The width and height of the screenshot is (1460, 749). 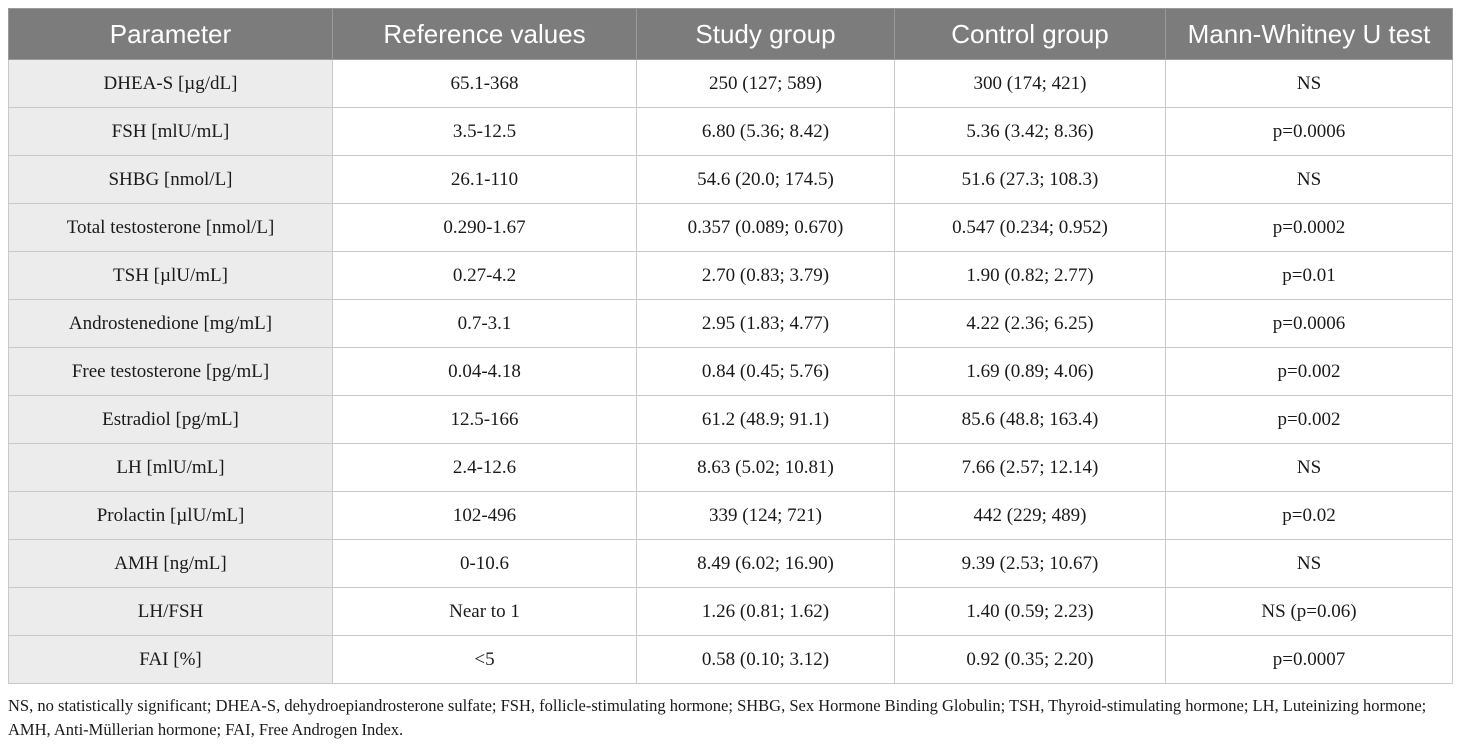 I want to click on cell-parameter: FSH [mlU/mL], so click(x=170, y=131).